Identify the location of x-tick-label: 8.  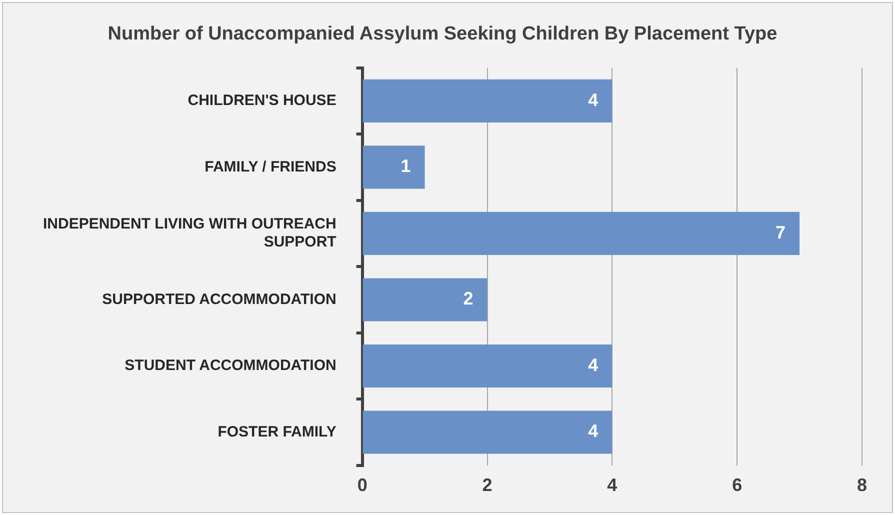
(862, 485).